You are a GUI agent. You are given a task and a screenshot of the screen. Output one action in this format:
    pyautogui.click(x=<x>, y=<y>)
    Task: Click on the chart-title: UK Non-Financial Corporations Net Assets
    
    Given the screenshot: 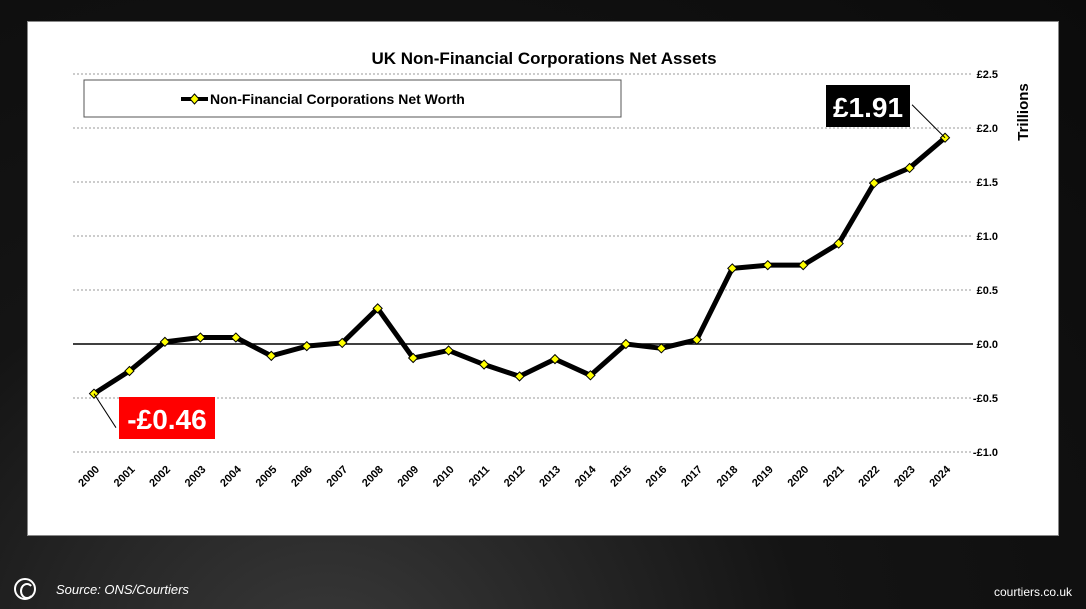 What is the action you would take?
    pyautogui.click(x=543, y=58)
    